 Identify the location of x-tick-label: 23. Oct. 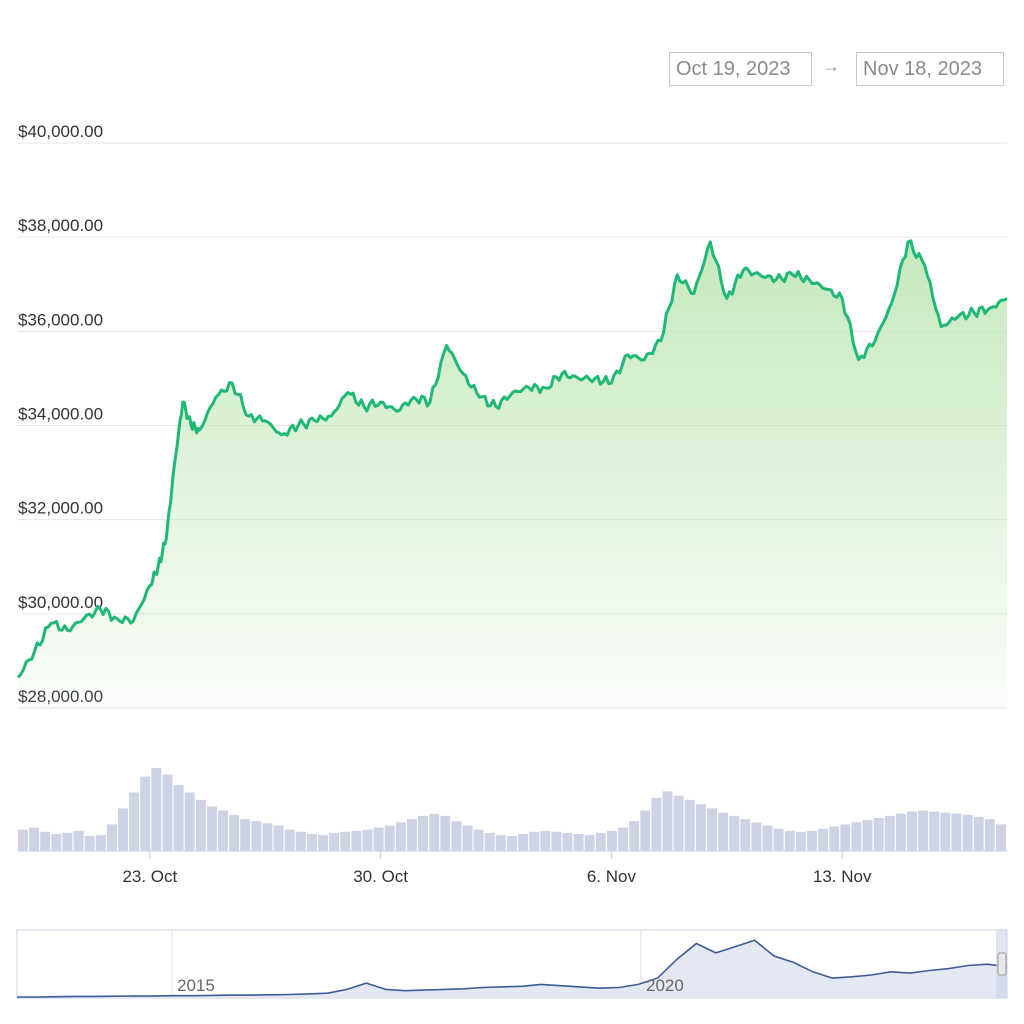
(149, 876).